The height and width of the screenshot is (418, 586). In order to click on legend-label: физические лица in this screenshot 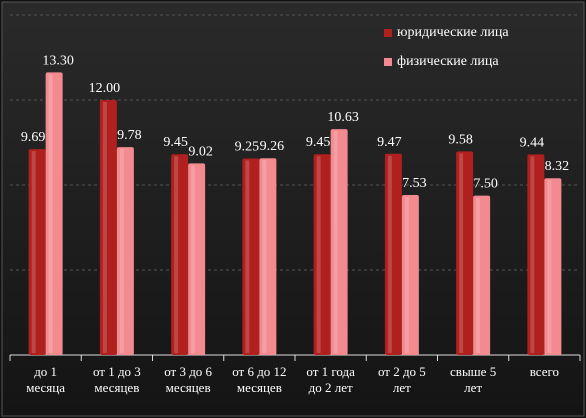, I will do `click(448, 61)`.